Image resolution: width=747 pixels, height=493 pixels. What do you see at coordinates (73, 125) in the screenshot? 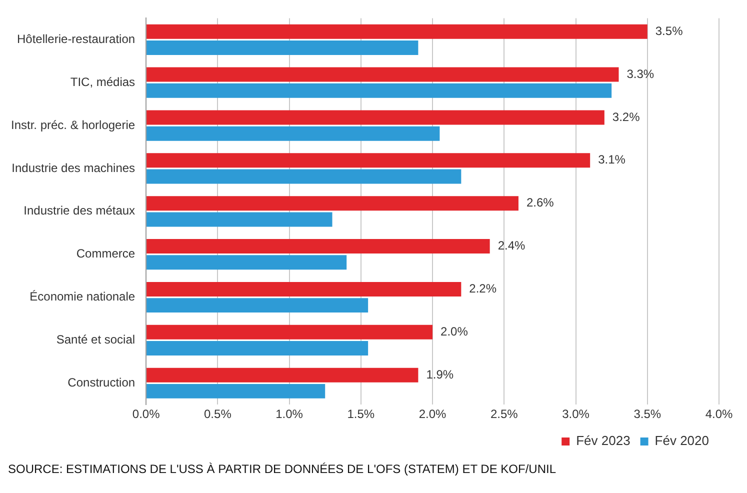
I see `y-tick-label: Instr. préc. & horlogerie` at bounding box center [73, 125].